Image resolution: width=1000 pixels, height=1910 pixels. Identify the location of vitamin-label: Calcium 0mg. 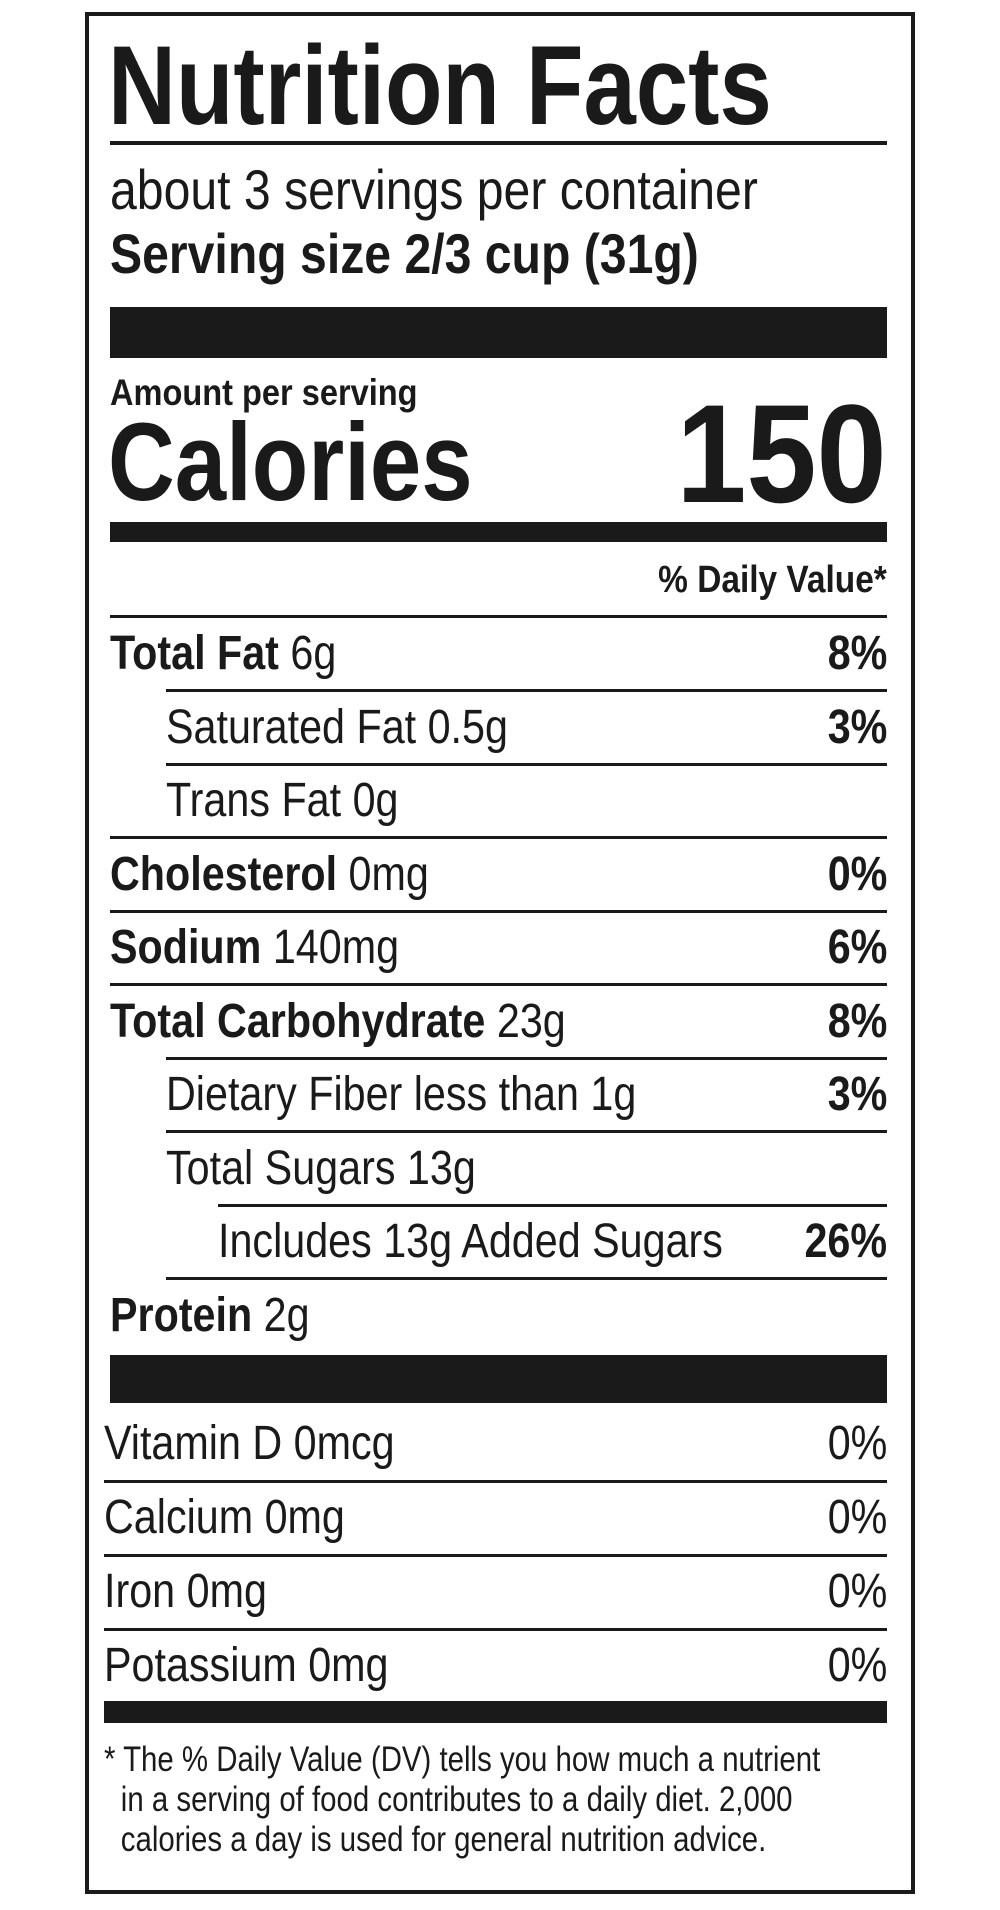
(224, 1517).